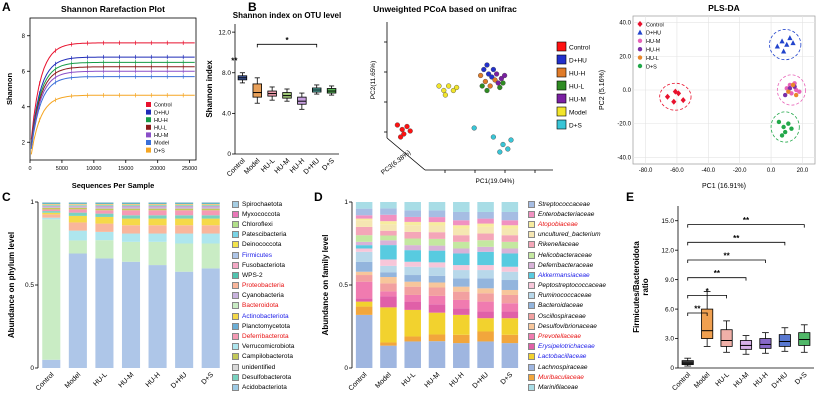 This screenshot has width=824, height=415. I want to click on svg-text: 15000, so click(125, 169).